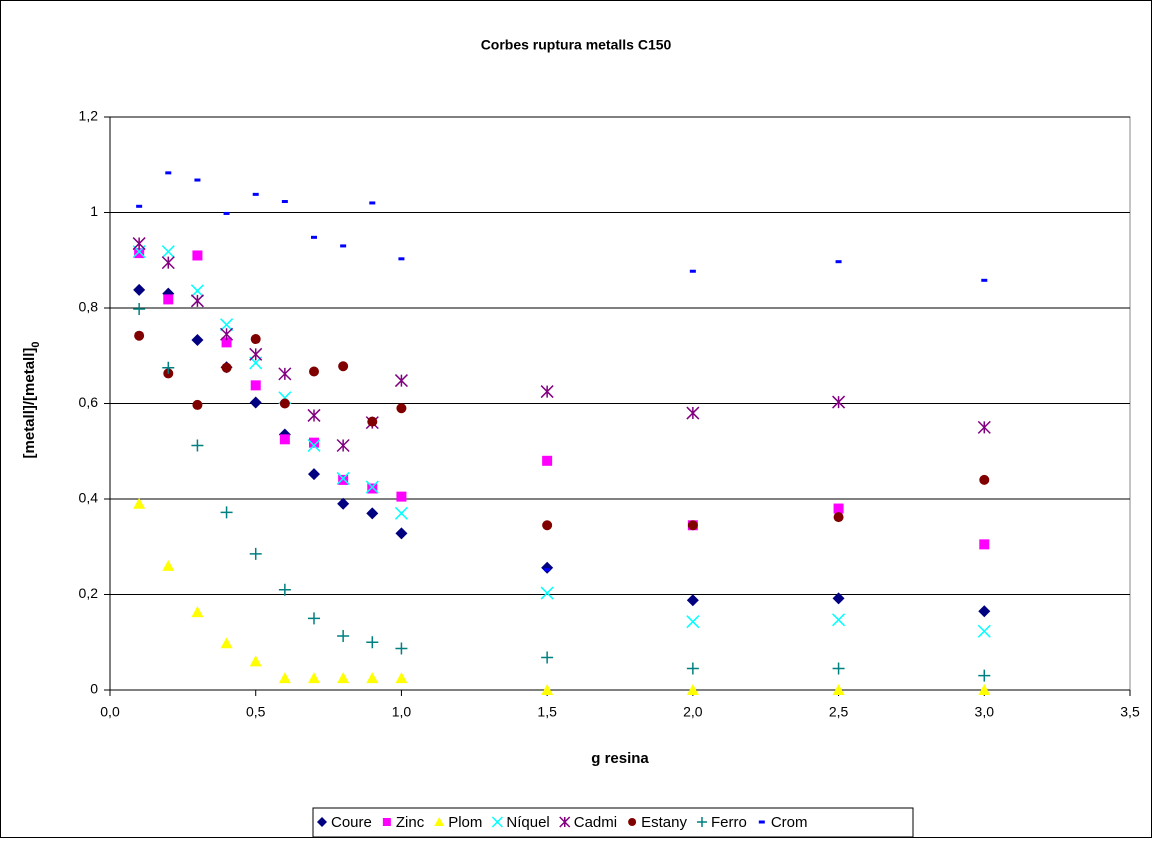 The height and width of the screenshot is (843, 1153). Describe the element at coordinates (729, 822) in the screenshot. I see `legend-label: Ferro` at that location.